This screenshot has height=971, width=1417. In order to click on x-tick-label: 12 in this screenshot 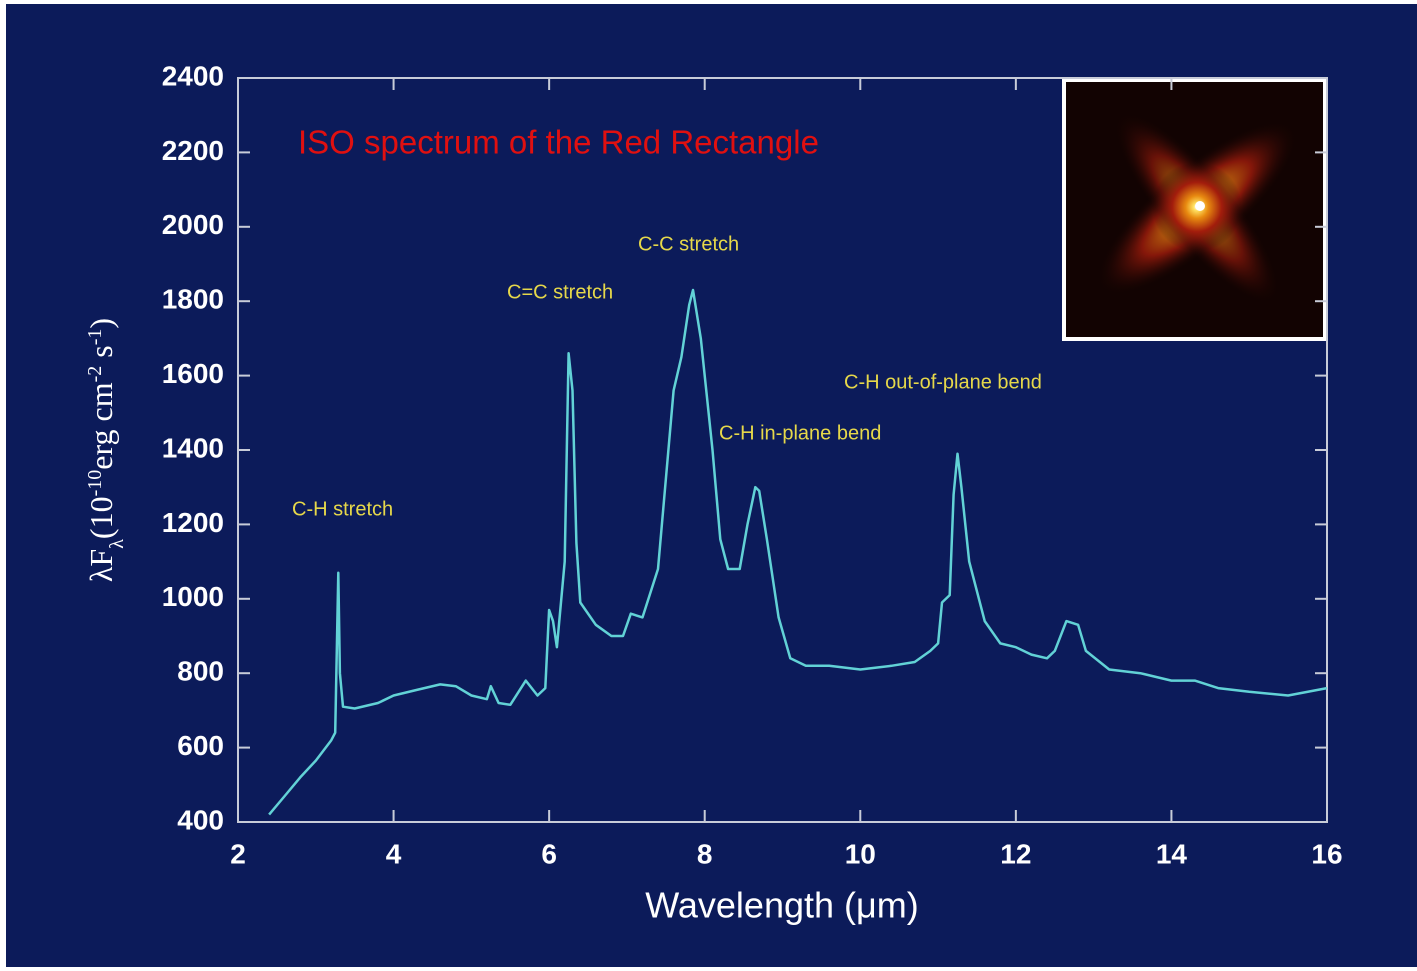, I will do `click(1015, 853)`.